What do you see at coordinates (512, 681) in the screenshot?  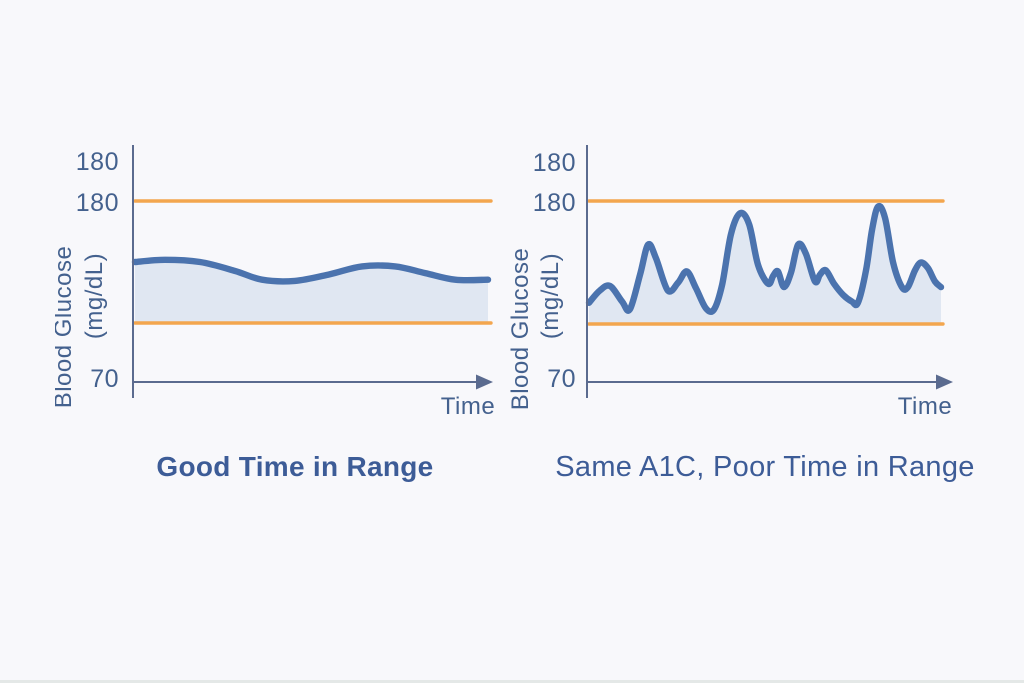 I see `bottom-edge-divider` at bounding box center [512, 681].